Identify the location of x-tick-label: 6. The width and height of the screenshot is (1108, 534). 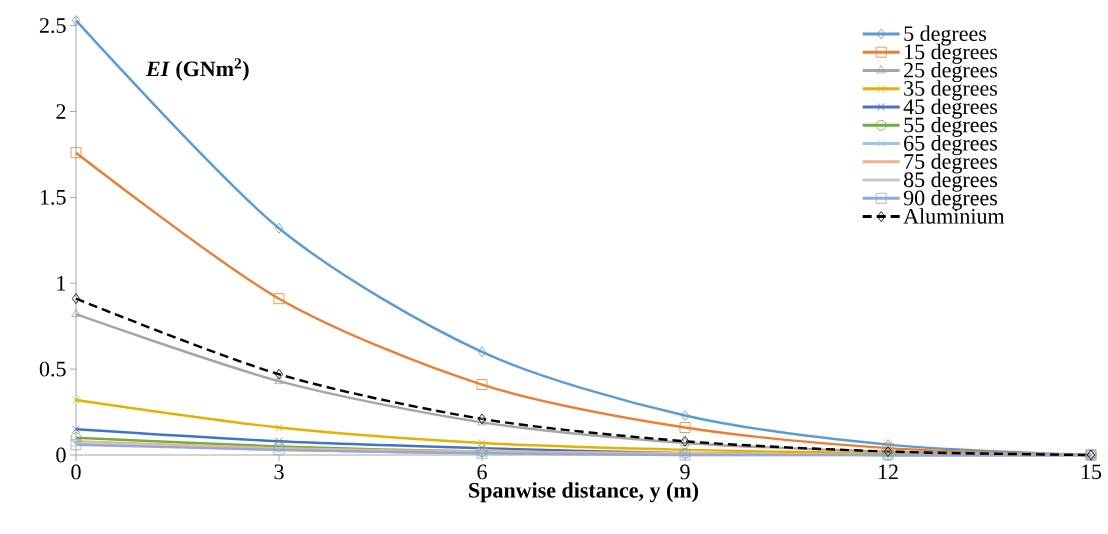
(482, 472).